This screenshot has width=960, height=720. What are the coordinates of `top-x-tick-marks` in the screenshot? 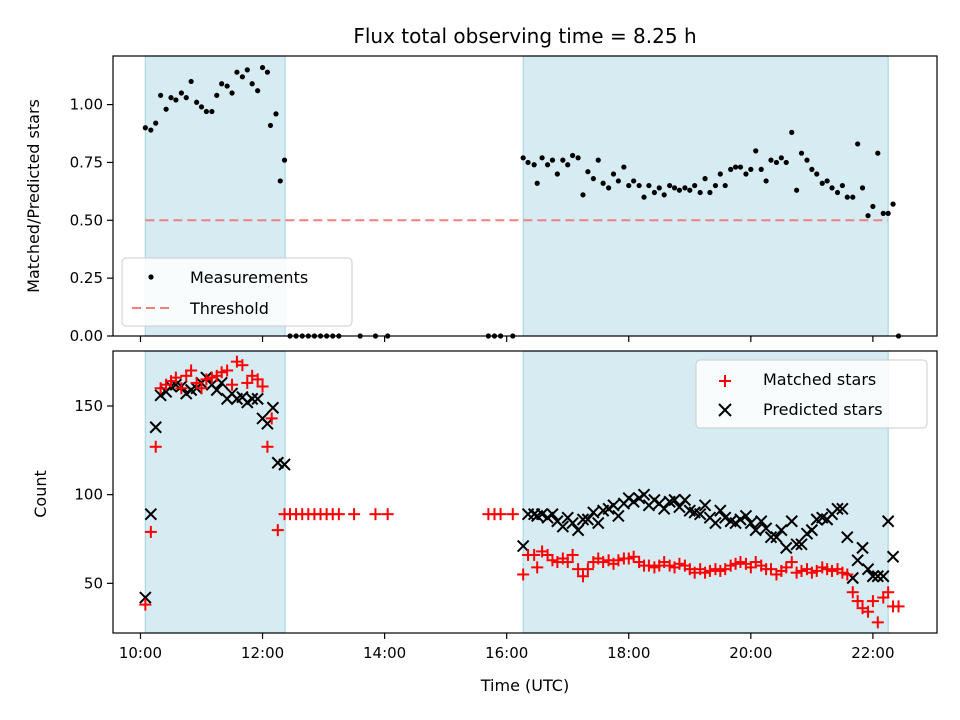 It's located at (506, 339).